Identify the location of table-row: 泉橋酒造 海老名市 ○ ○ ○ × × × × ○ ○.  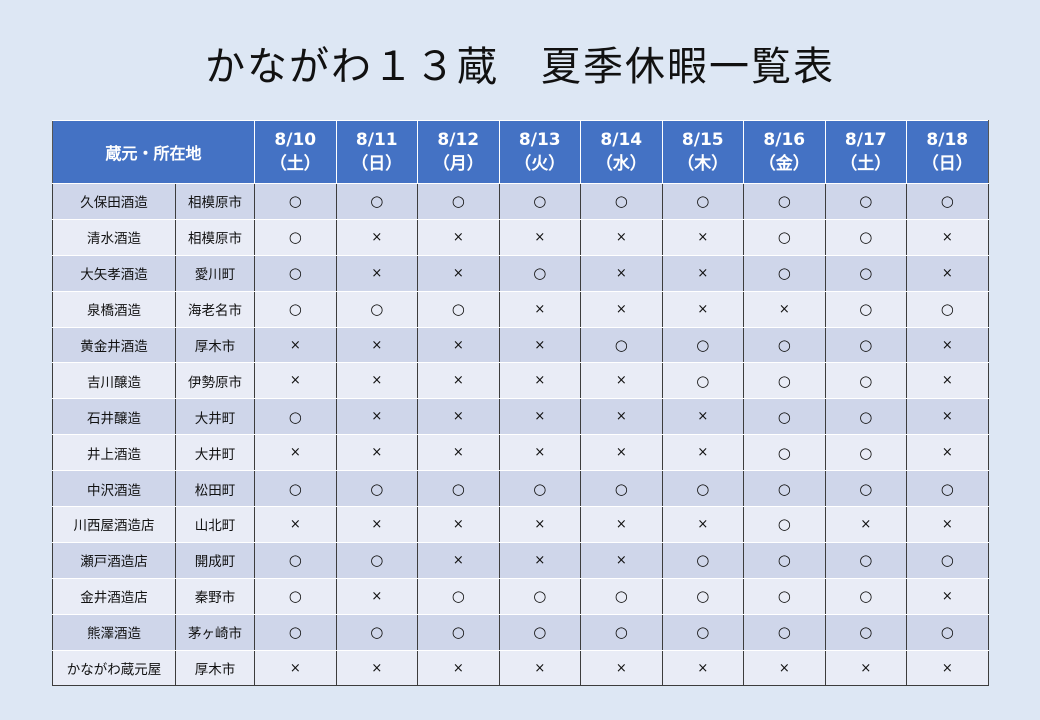
(520, 309).